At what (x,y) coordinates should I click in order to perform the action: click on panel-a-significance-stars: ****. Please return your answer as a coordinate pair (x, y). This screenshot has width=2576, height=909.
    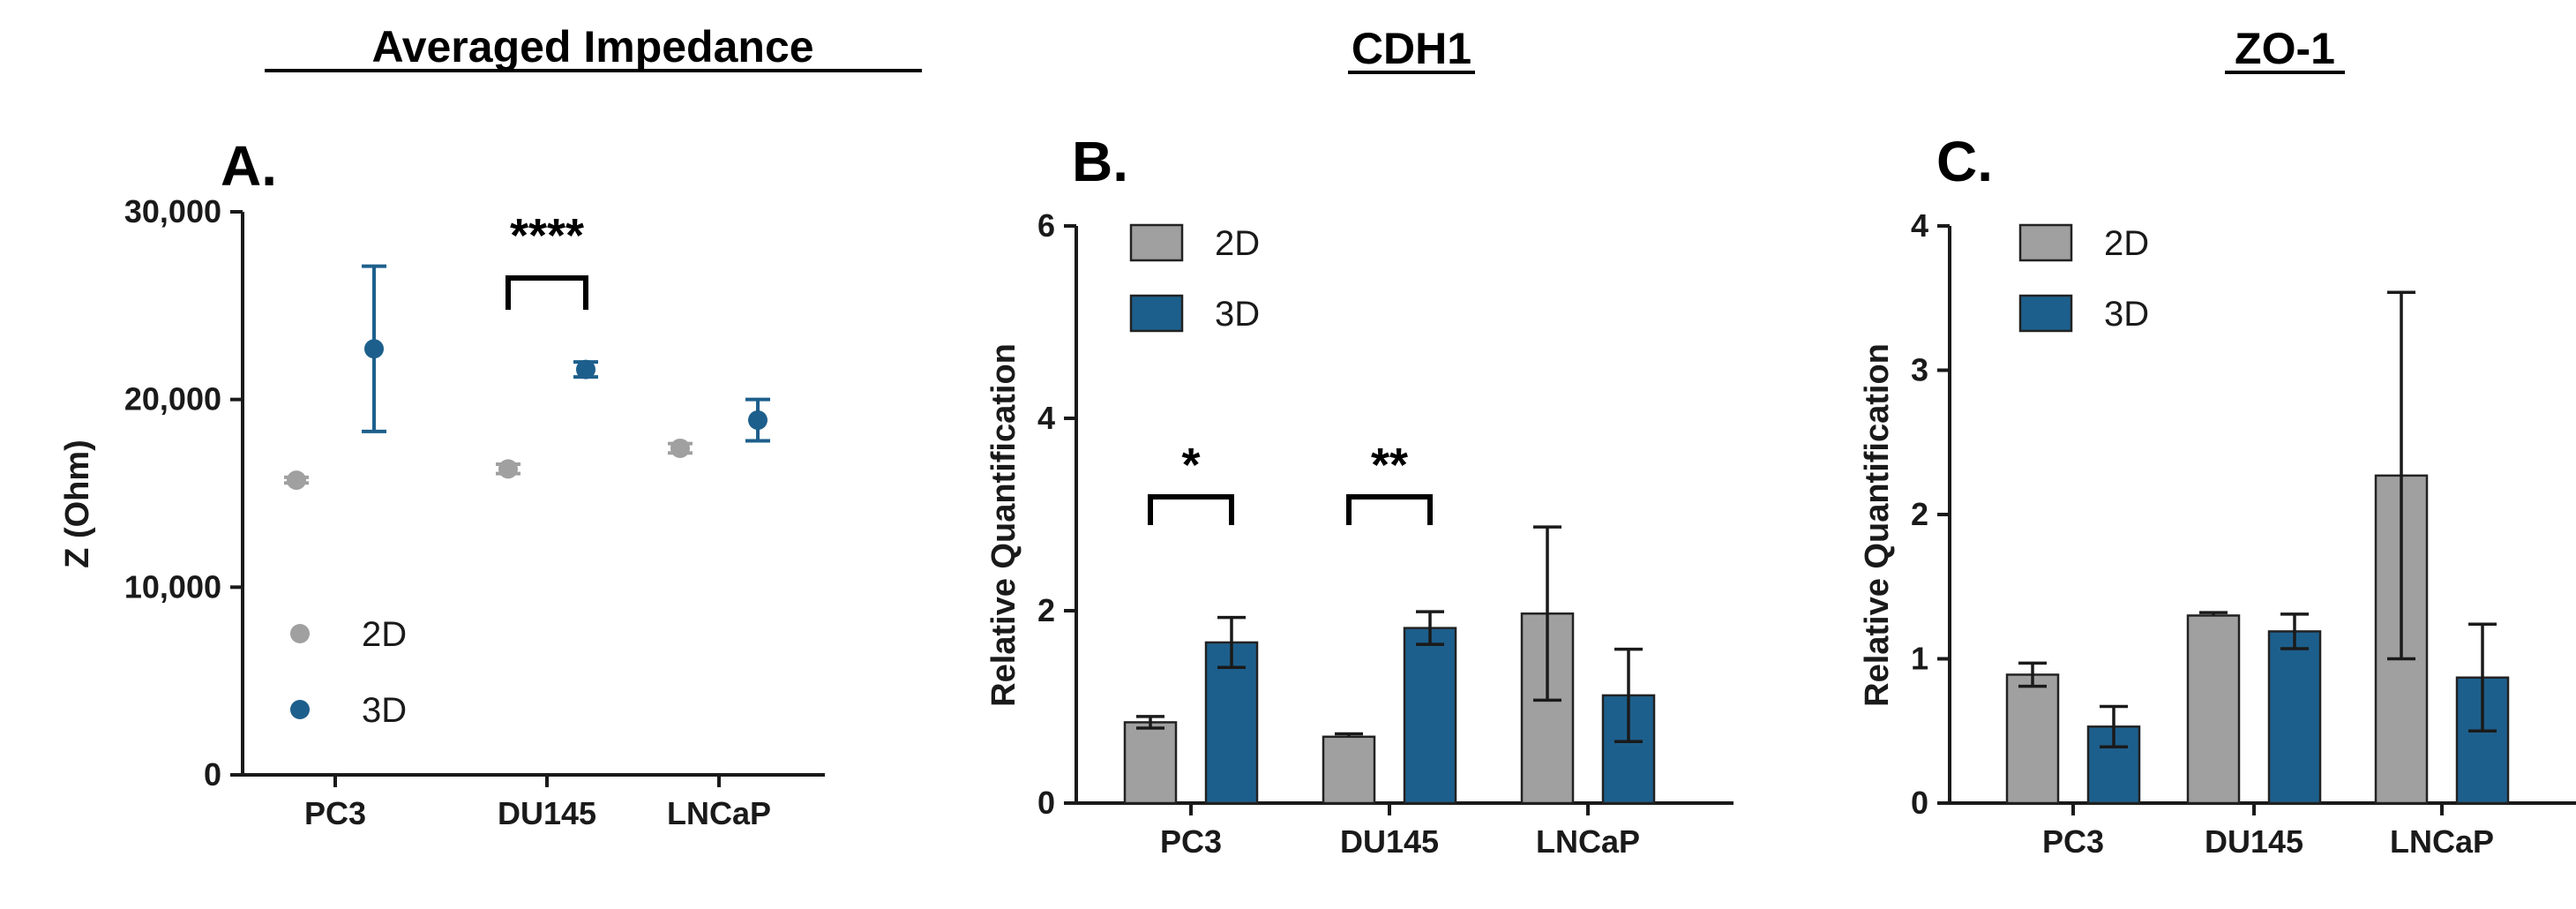
    Looking at the image, I should click on (547, 235).